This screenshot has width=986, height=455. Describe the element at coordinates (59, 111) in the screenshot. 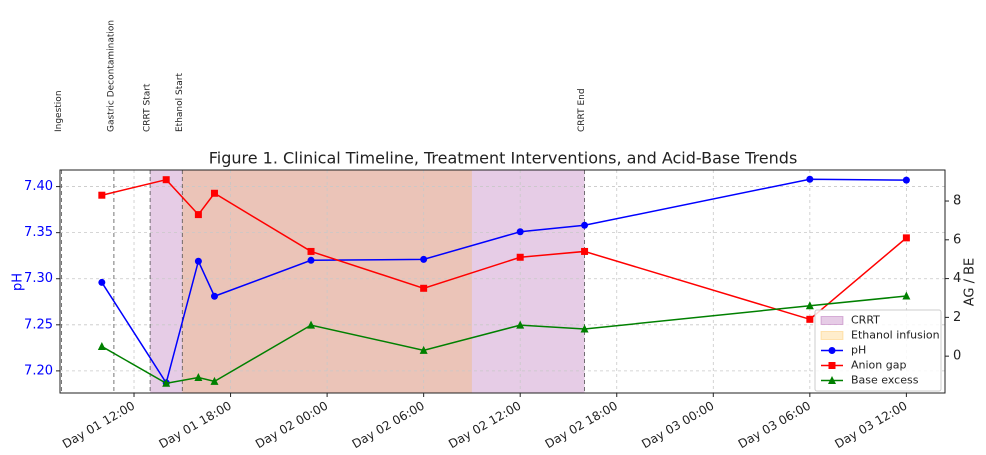

I see `event-label: Ingestion` at that location.